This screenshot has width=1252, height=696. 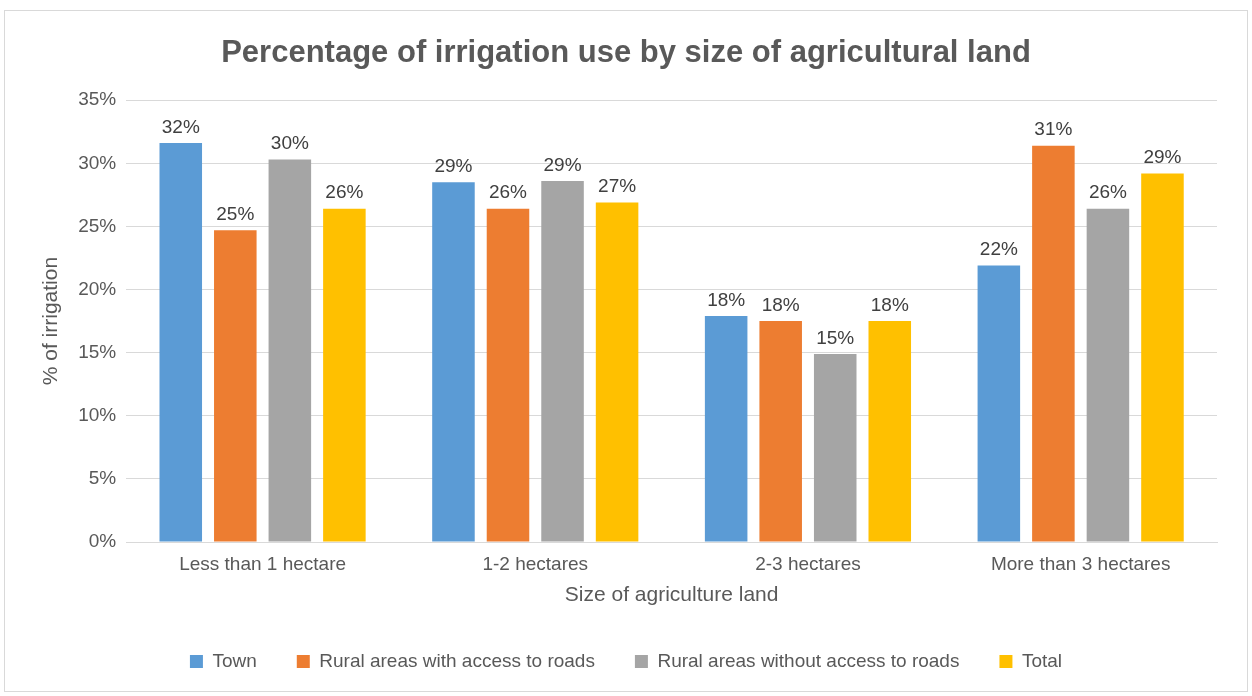 What do you see at coordinates (102, 541) in the screenshot?
I see `y-tick-label: 0%` at bounding box center [102, 541].